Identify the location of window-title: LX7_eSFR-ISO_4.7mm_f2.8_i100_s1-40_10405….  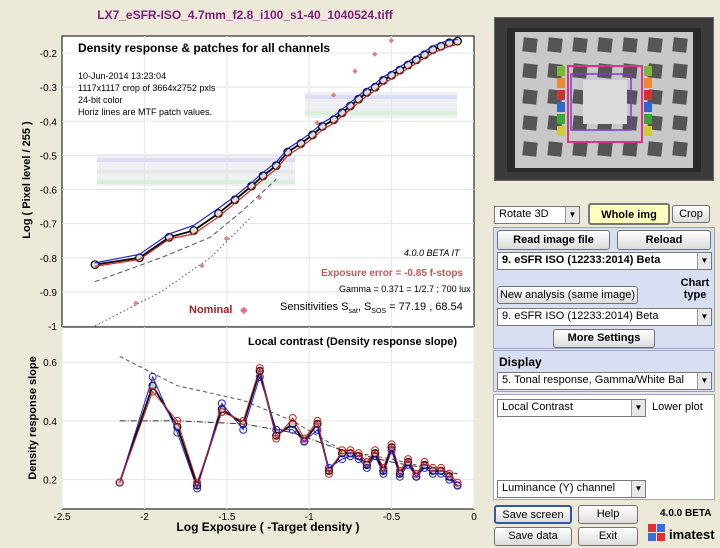
(245, 15).